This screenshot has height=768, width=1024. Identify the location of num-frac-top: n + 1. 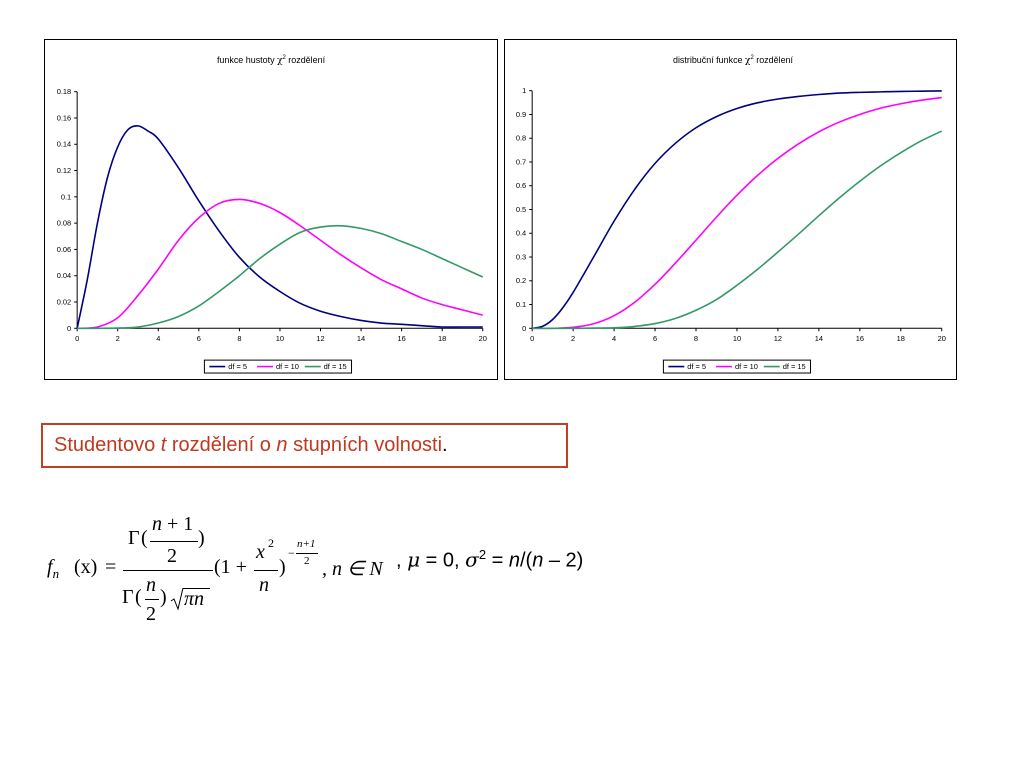
(173, 524).